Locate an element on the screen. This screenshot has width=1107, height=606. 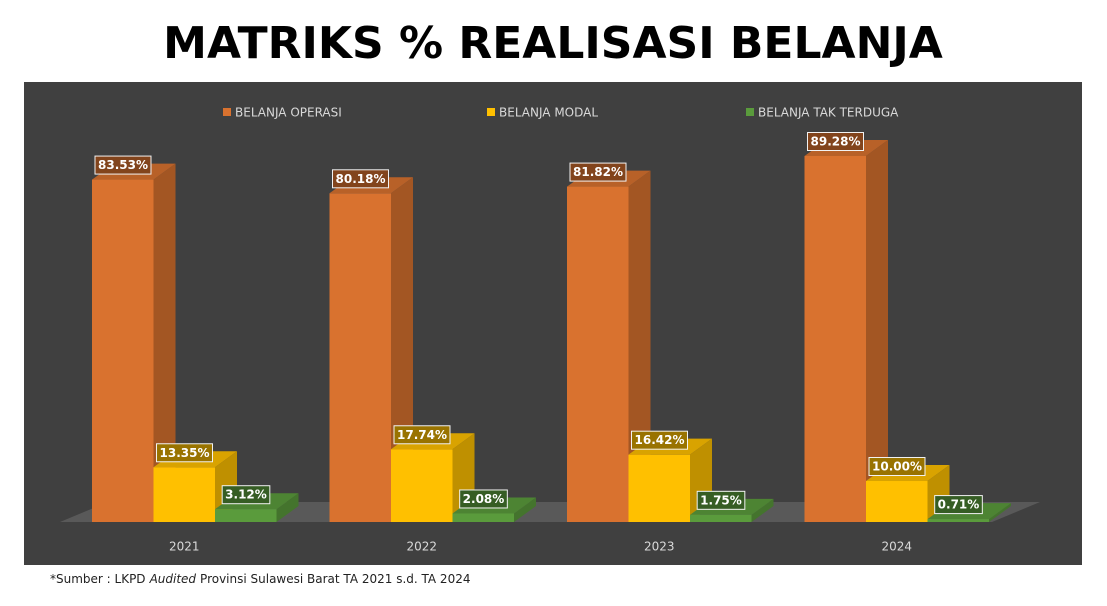
chart-title: MATRIKS % REALISASI BELANJA is located at coordinates (553, 43).